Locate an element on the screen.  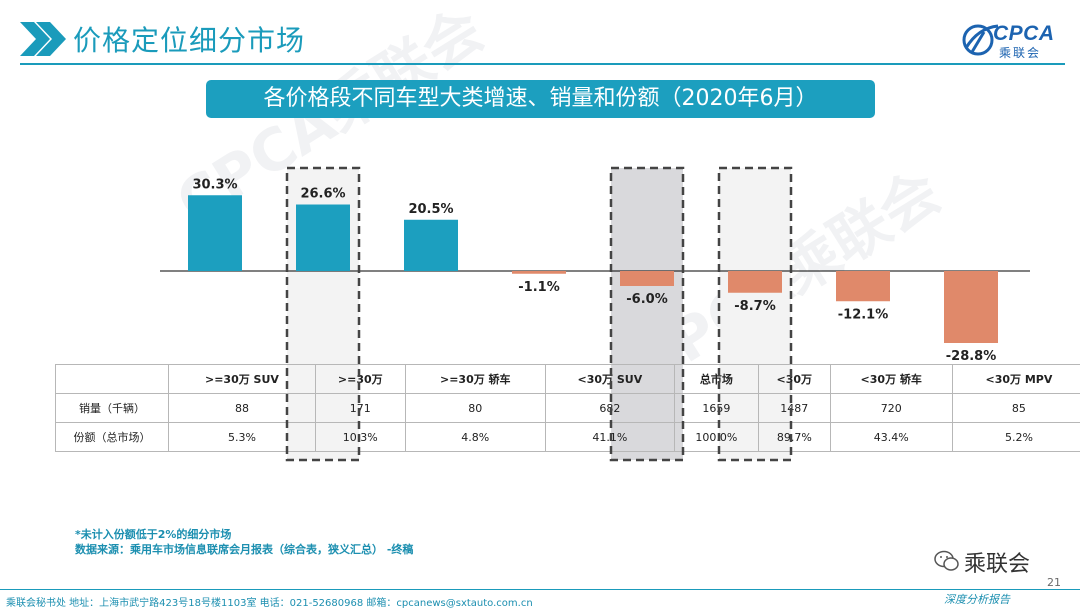
wechat-icon is located at coordinates (947, 561).